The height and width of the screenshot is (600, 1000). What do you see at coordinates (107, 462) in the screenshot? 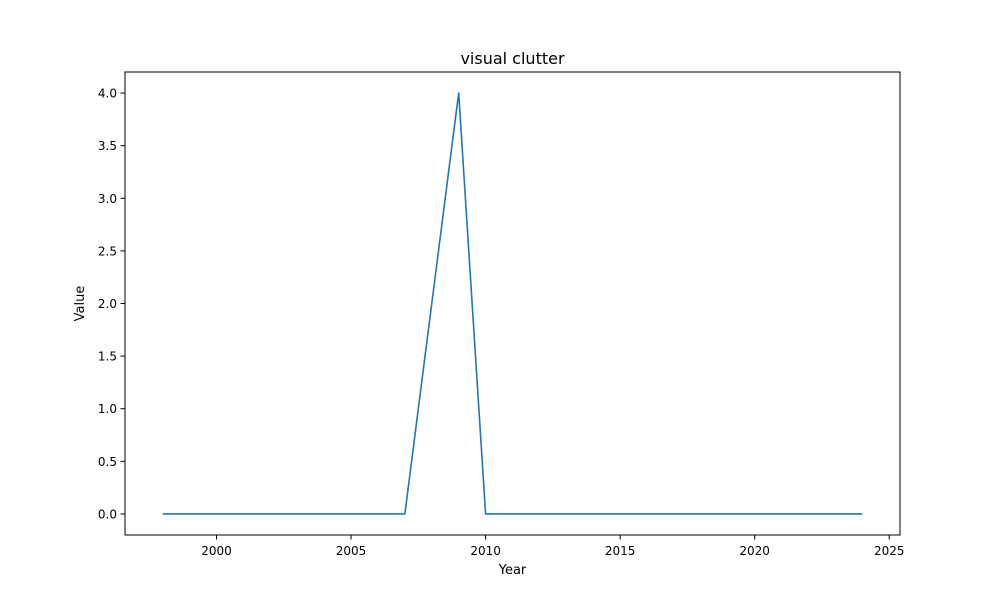
I see `y-tick-label: 0.5` at bounding box center [107, 462].